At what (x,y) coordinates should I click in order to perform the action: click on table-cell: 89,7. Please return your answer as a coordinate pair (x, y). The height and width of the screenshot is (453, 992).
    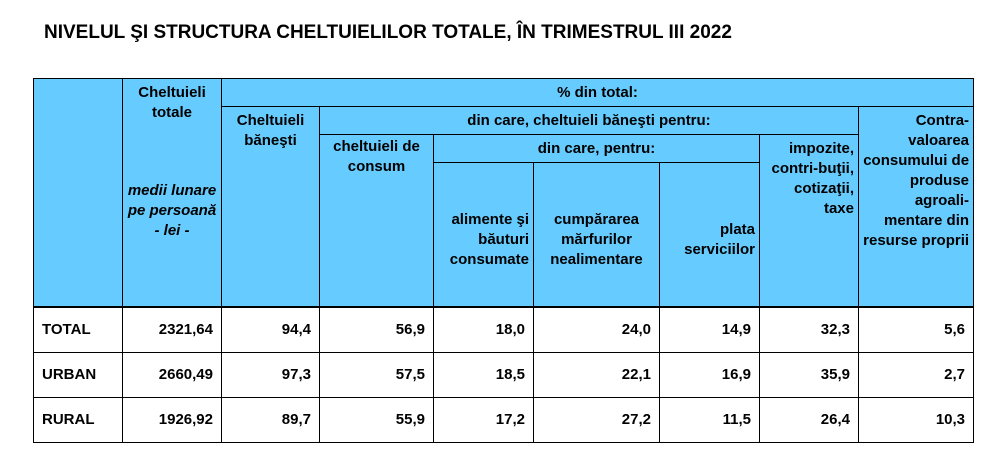
    Looking at the image, I should click on (270, 420).